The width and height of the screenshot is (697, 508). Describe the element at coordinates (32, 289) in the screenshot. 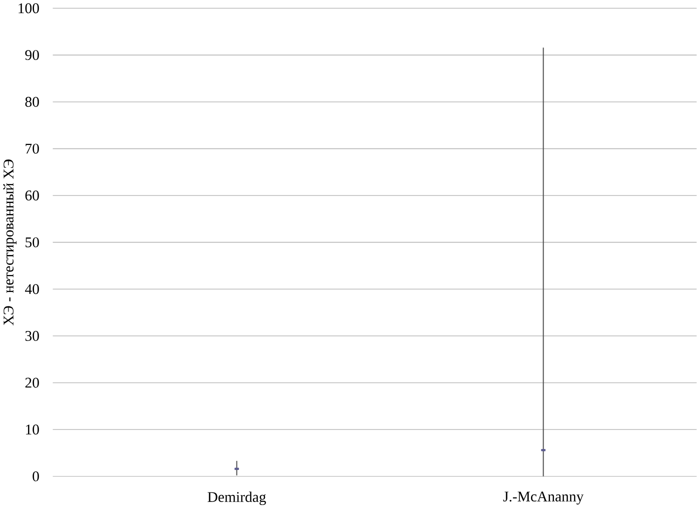

I see `y-tick-label: 40` at that location.